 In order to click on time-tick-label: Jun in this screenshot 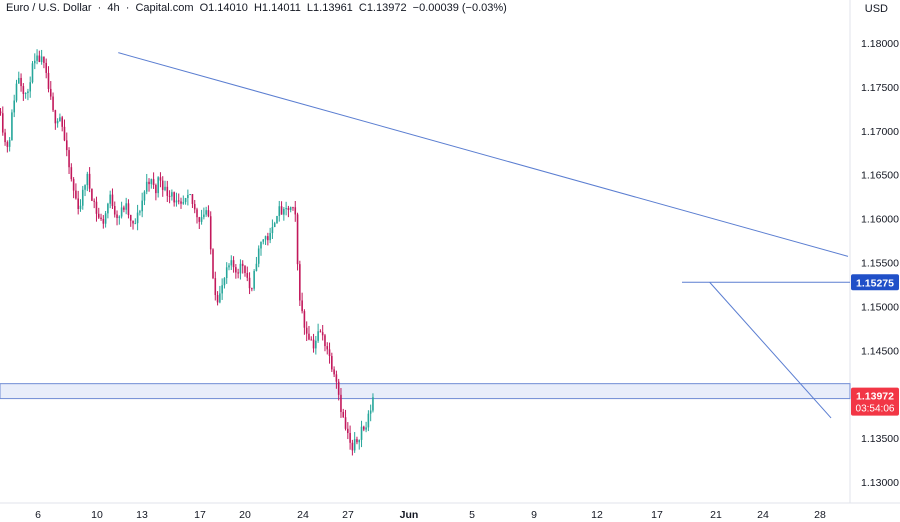, I will do `click(409, 515)`.